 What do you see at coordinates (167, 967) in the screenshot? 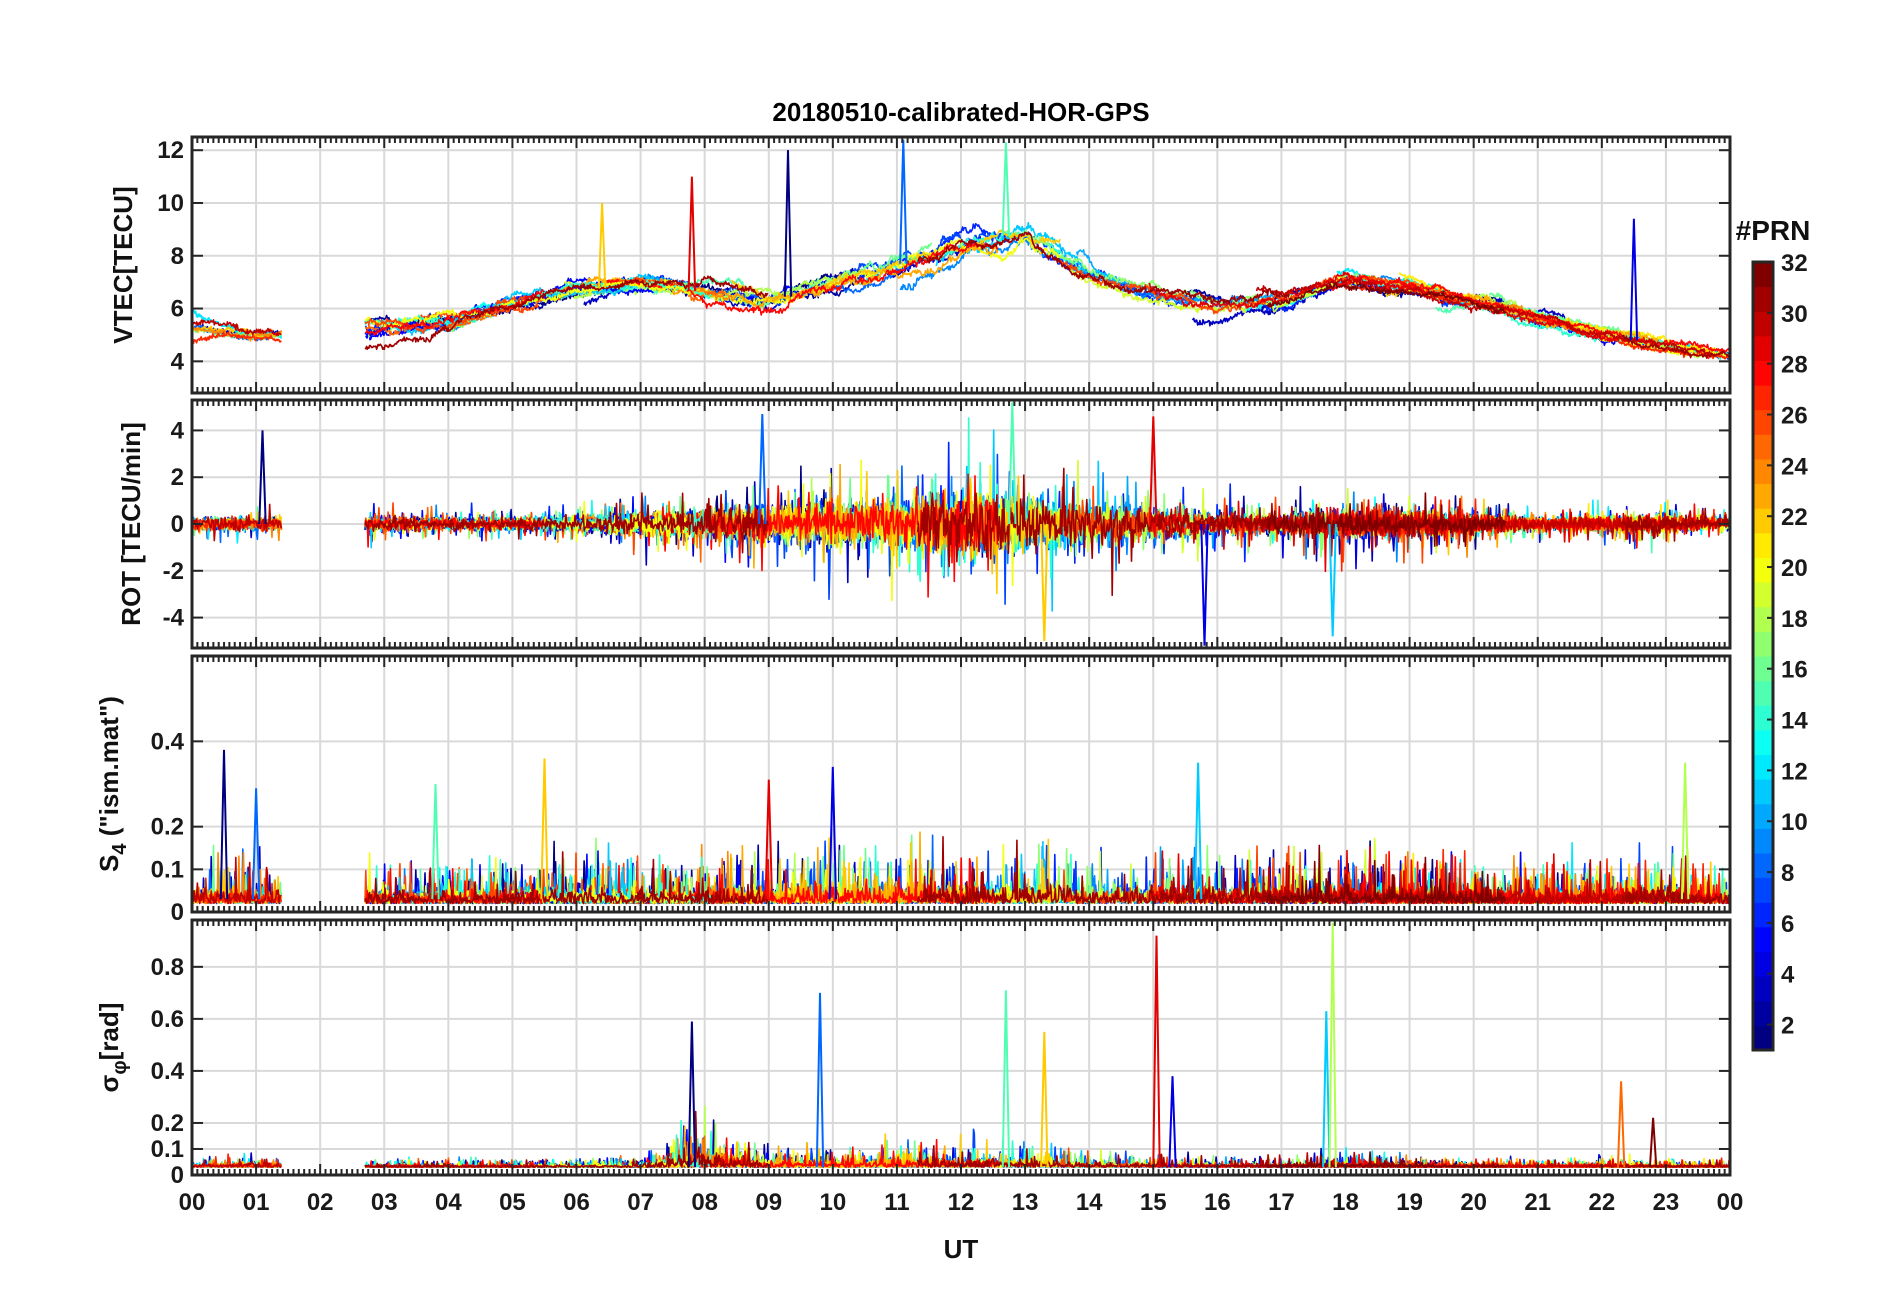
I see `y-tick-label-sigma_phi: 0.8` at bounding box center [167, 967].